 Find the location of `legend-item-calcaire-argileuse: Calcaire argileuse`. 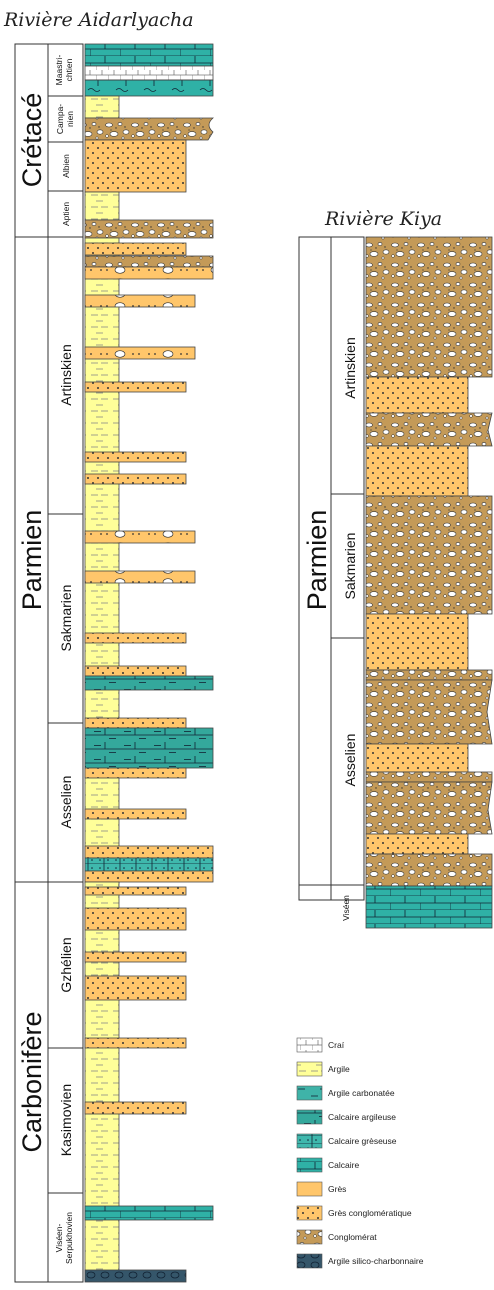

legend-item-calcaire-argileuse: Calcaire argileuse is located at coordinates (346, 1117).